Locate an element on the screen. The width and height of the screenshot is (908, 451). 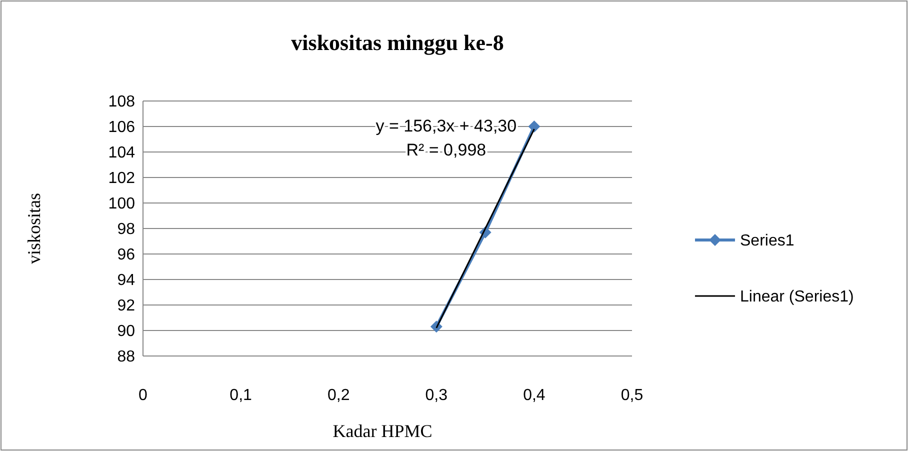
x-tick-label: 0,1 is located at coordinates (241, 395).